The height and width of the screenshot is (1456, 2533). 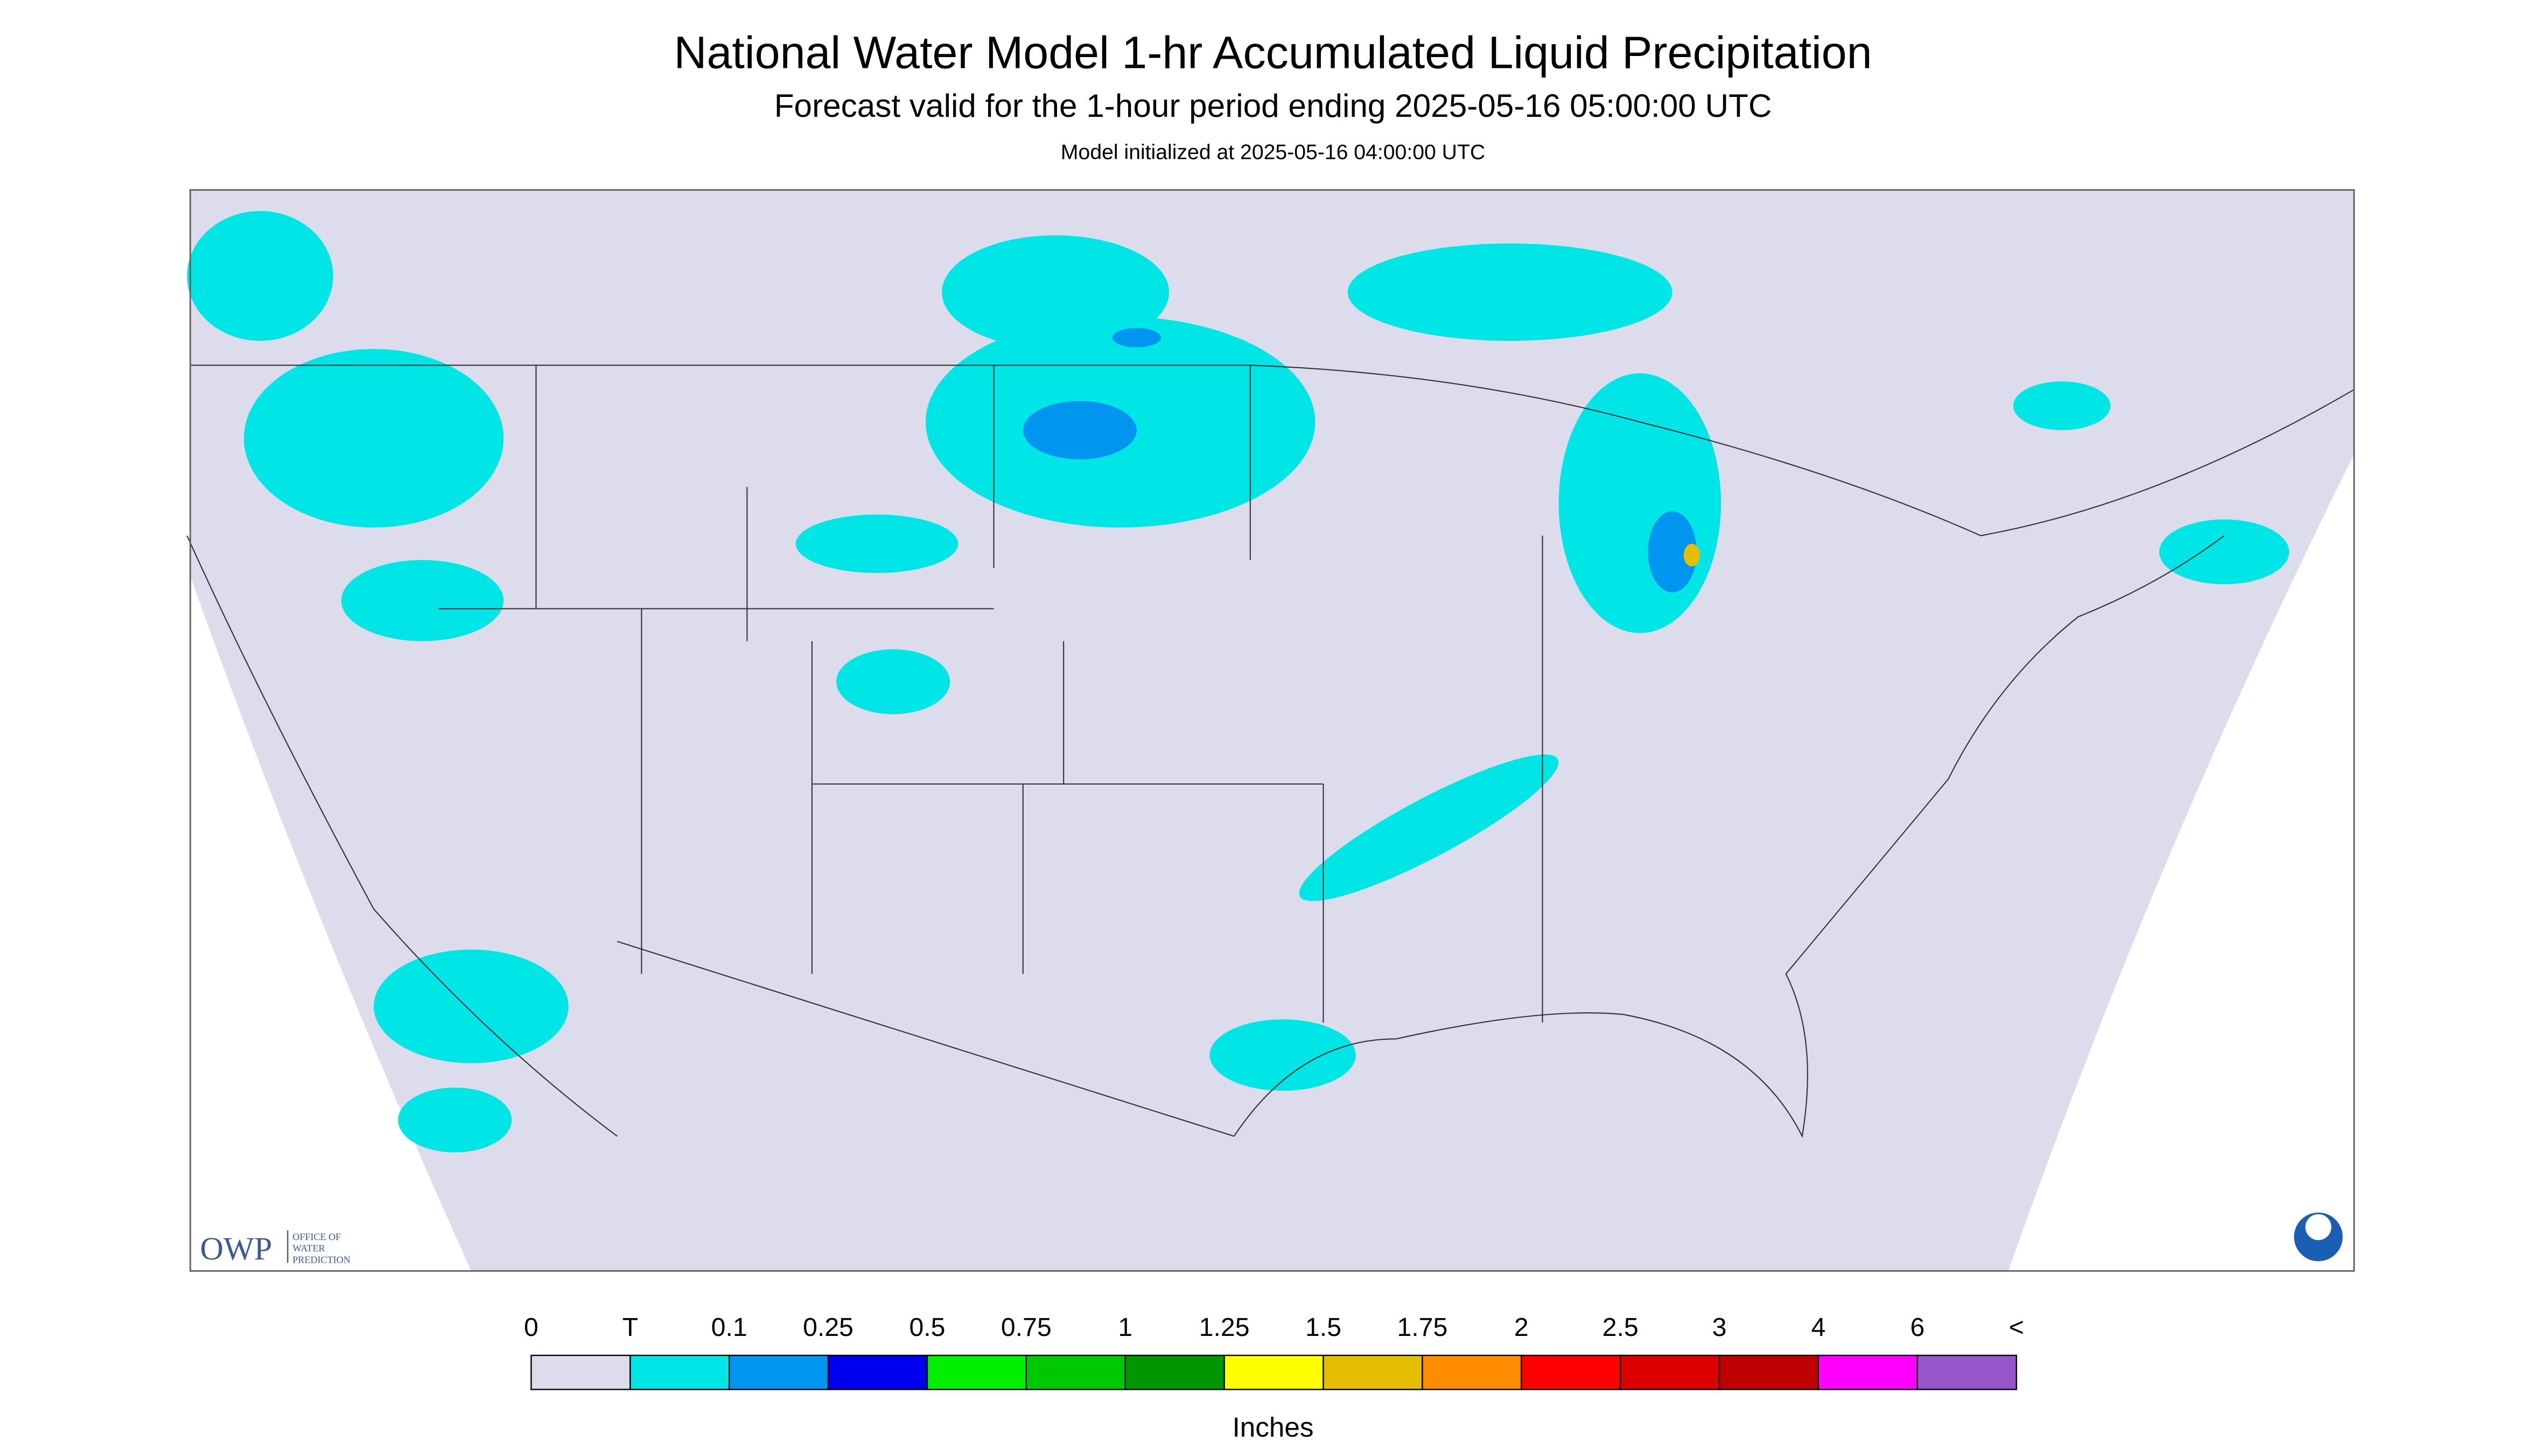 I want to click on colorbar-label: 1.75, so click(x=1422, y=1327).